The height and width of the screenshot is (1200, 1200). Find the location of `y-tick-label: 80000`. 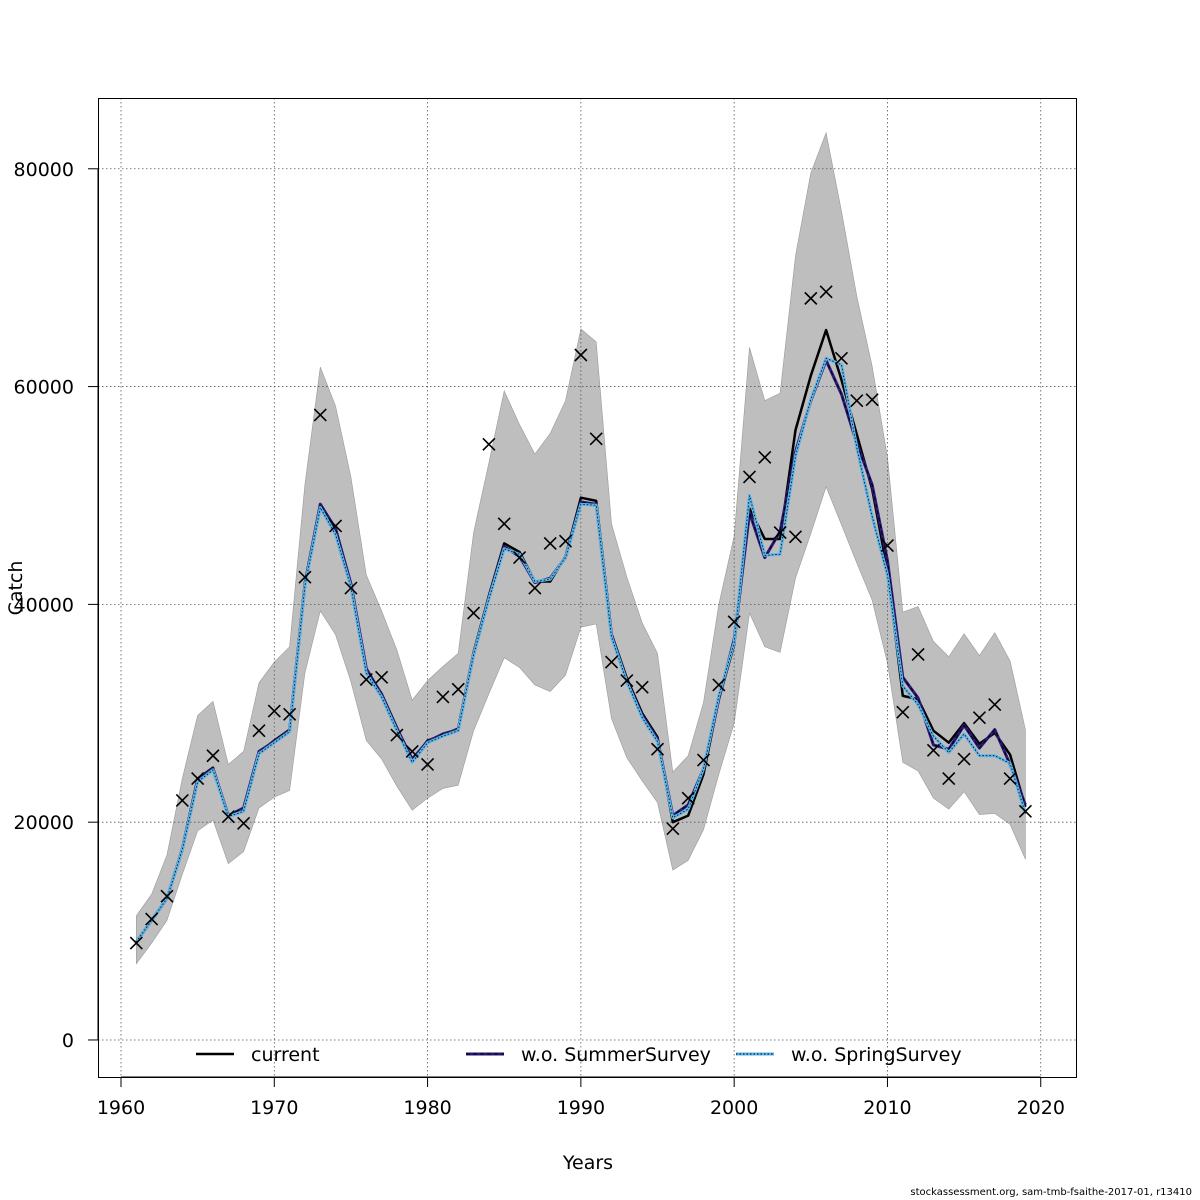

y-tick-label: 80000 is located at coordinates (44, 170).